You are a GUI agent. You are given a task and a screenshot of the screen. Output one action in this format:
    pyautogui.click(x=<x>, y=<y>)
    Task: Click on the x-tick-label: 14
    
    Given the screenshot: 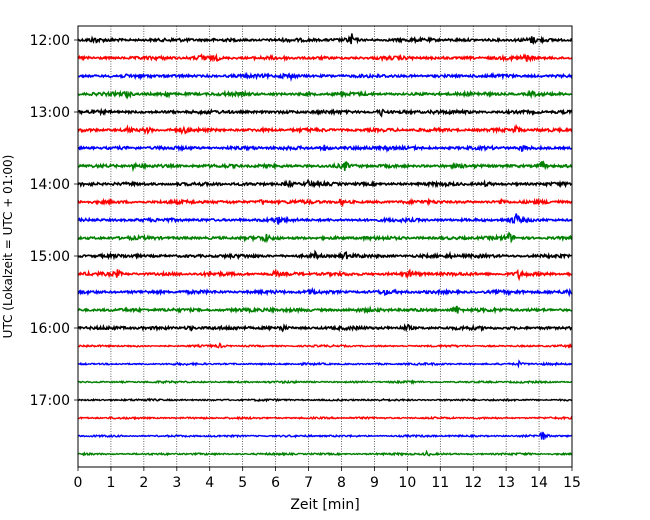 What is the action you would take?
    pyautogui.click(x=539, y=483)
    